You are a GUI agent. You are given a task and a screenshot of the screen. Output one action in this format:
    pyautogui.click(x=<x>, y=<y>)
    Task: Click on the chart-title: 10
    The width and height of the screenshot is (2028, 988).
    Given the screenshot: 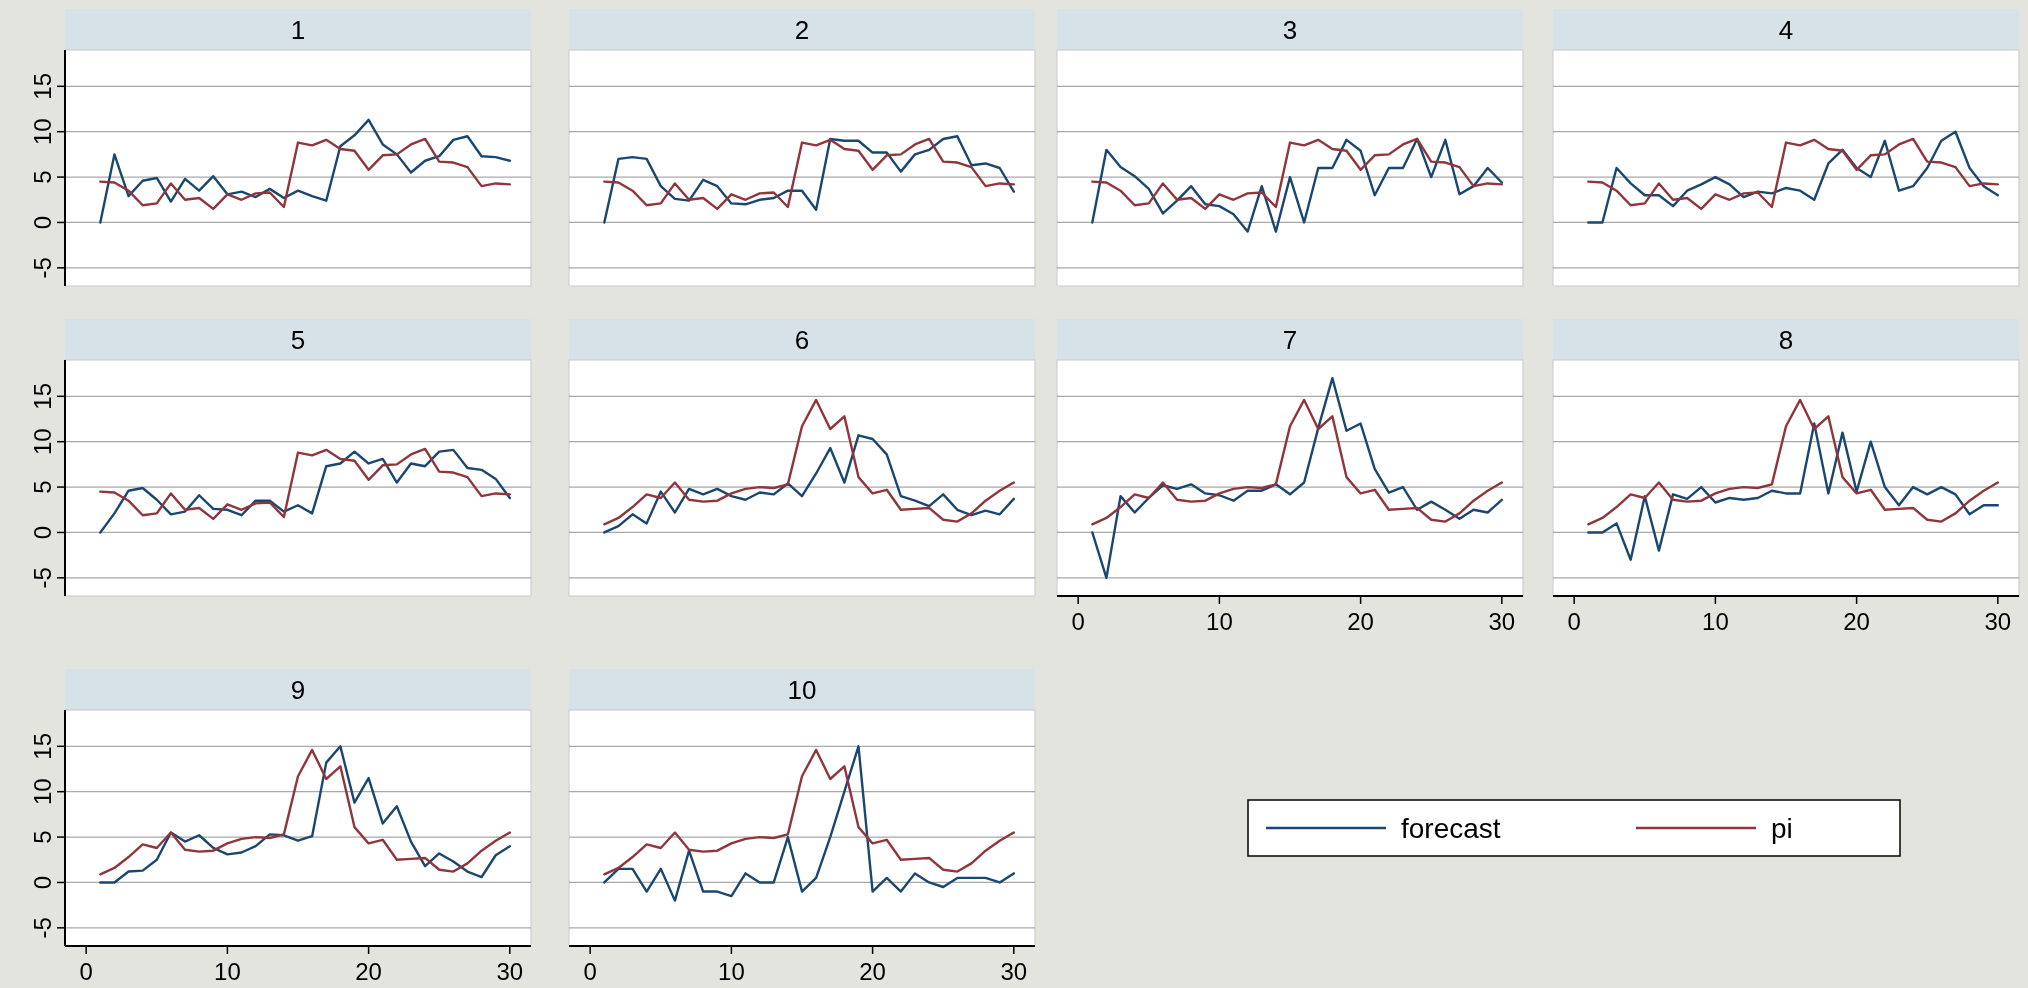 What is the action you would take?
    pyautogui.click(x=802, y=689)
    